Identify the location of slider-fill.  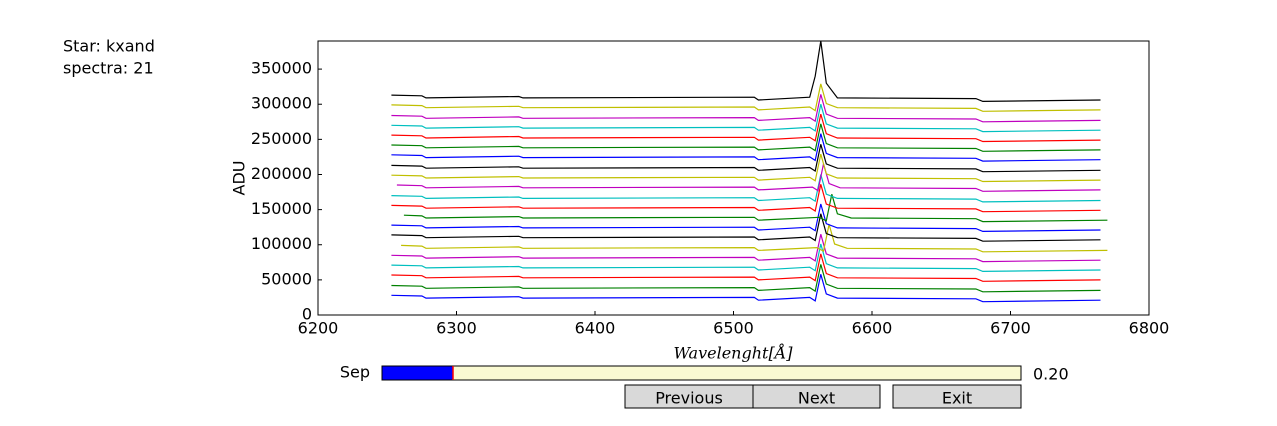
(417, 373).